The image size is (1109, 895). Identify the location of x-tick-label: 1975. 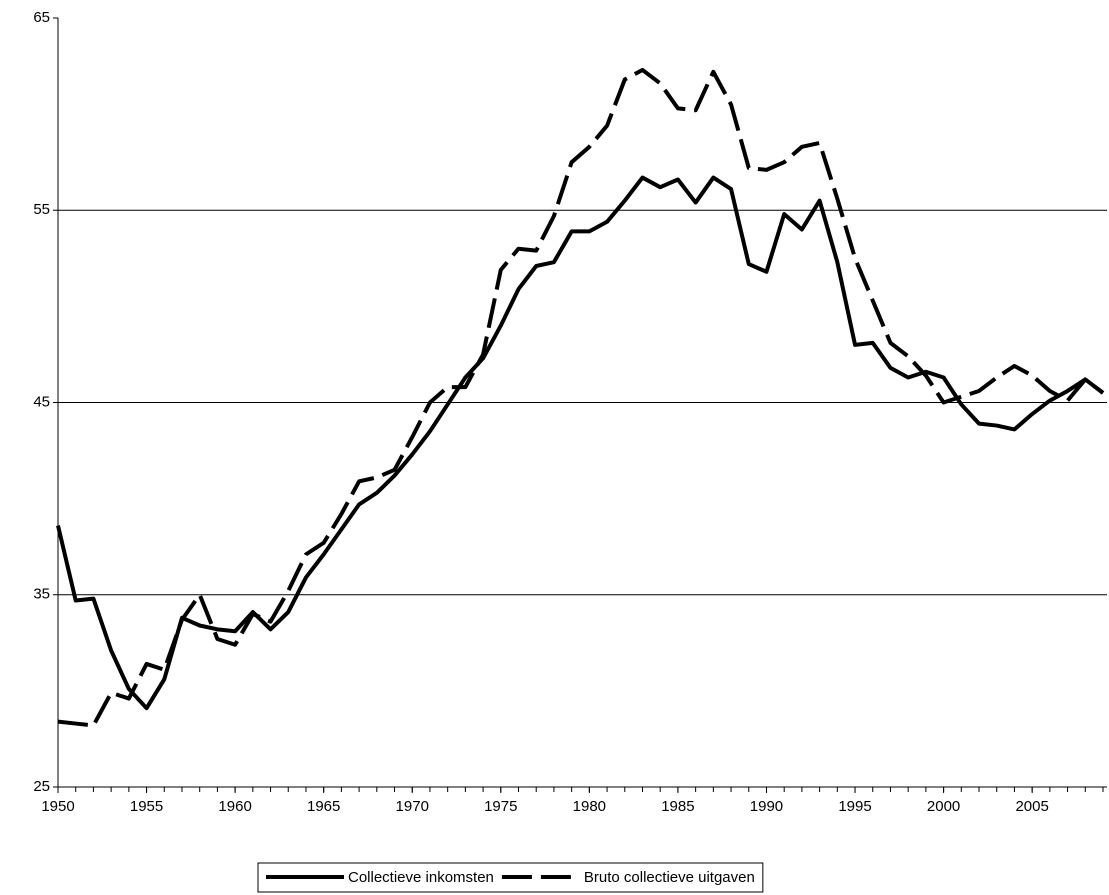
(500, 806).